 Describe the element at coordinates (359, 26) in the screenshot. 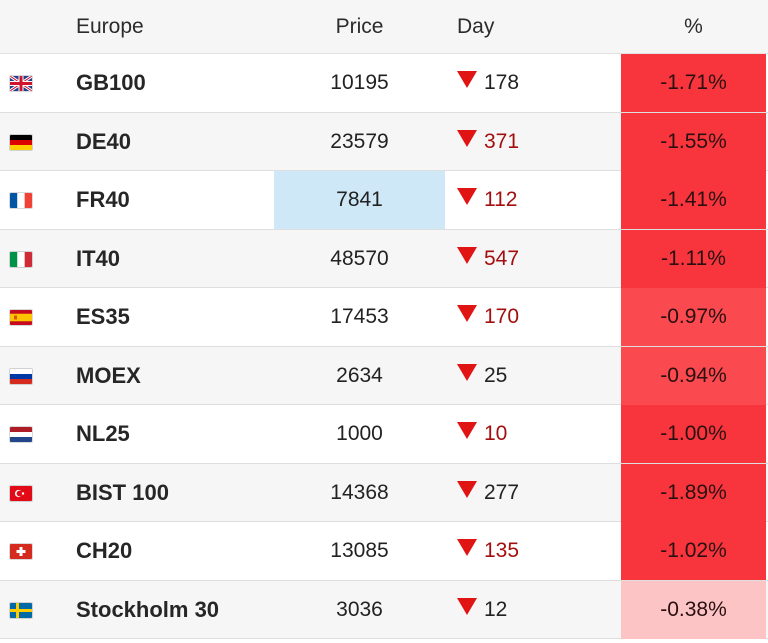

I see `price-header: Price` at that location.